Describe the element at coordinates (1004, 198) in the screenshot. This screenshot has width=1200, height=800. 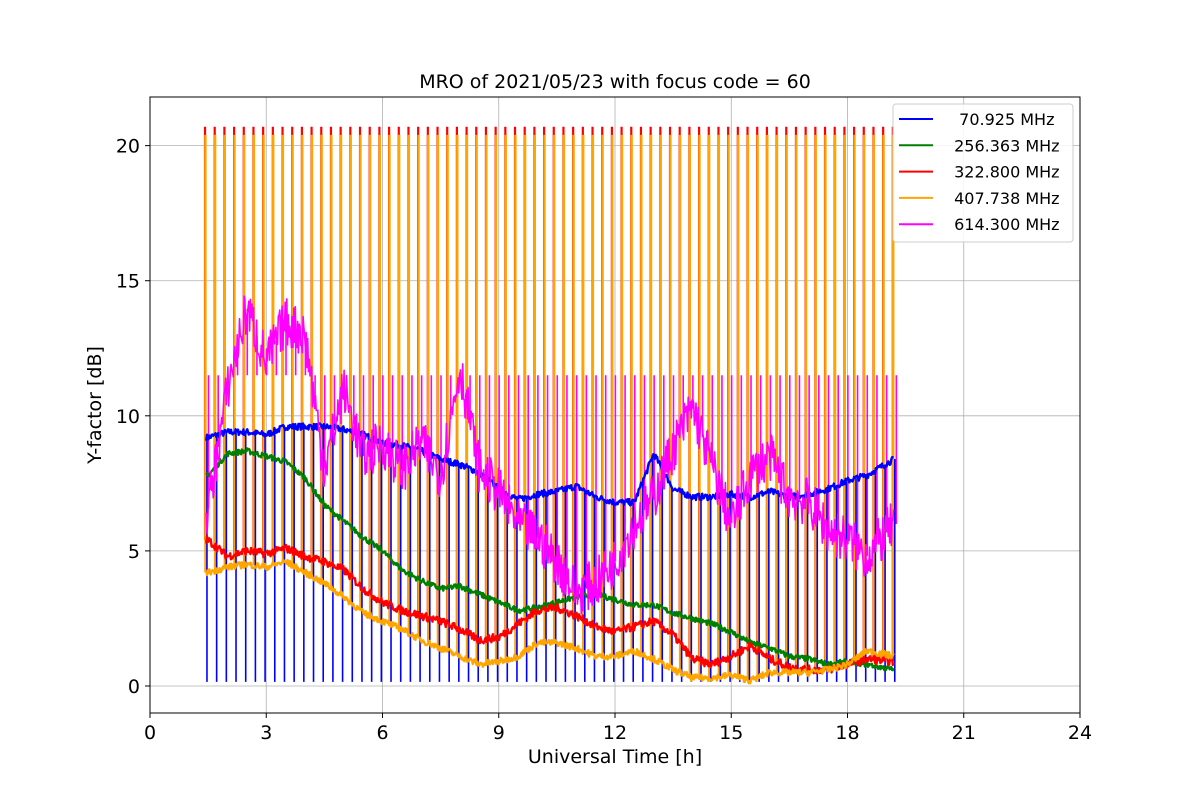
I see `legend-label: 407.738 MHz` at that location.